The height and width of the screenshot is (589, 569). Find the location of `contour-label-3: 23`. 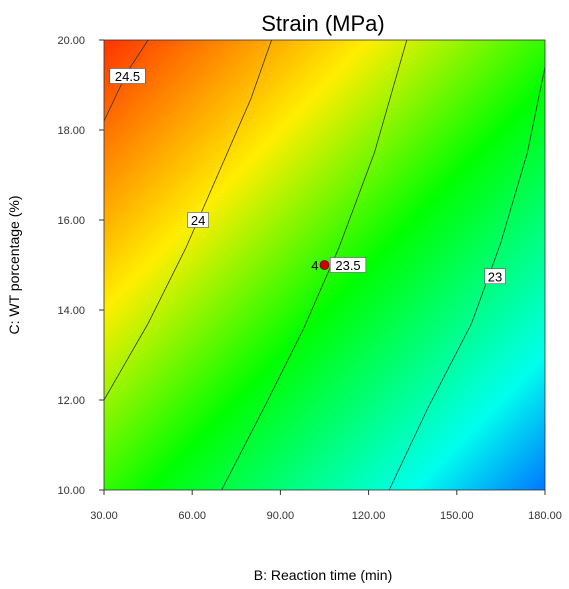

contour-label-3: 23 is located at coordinates (495, 276).